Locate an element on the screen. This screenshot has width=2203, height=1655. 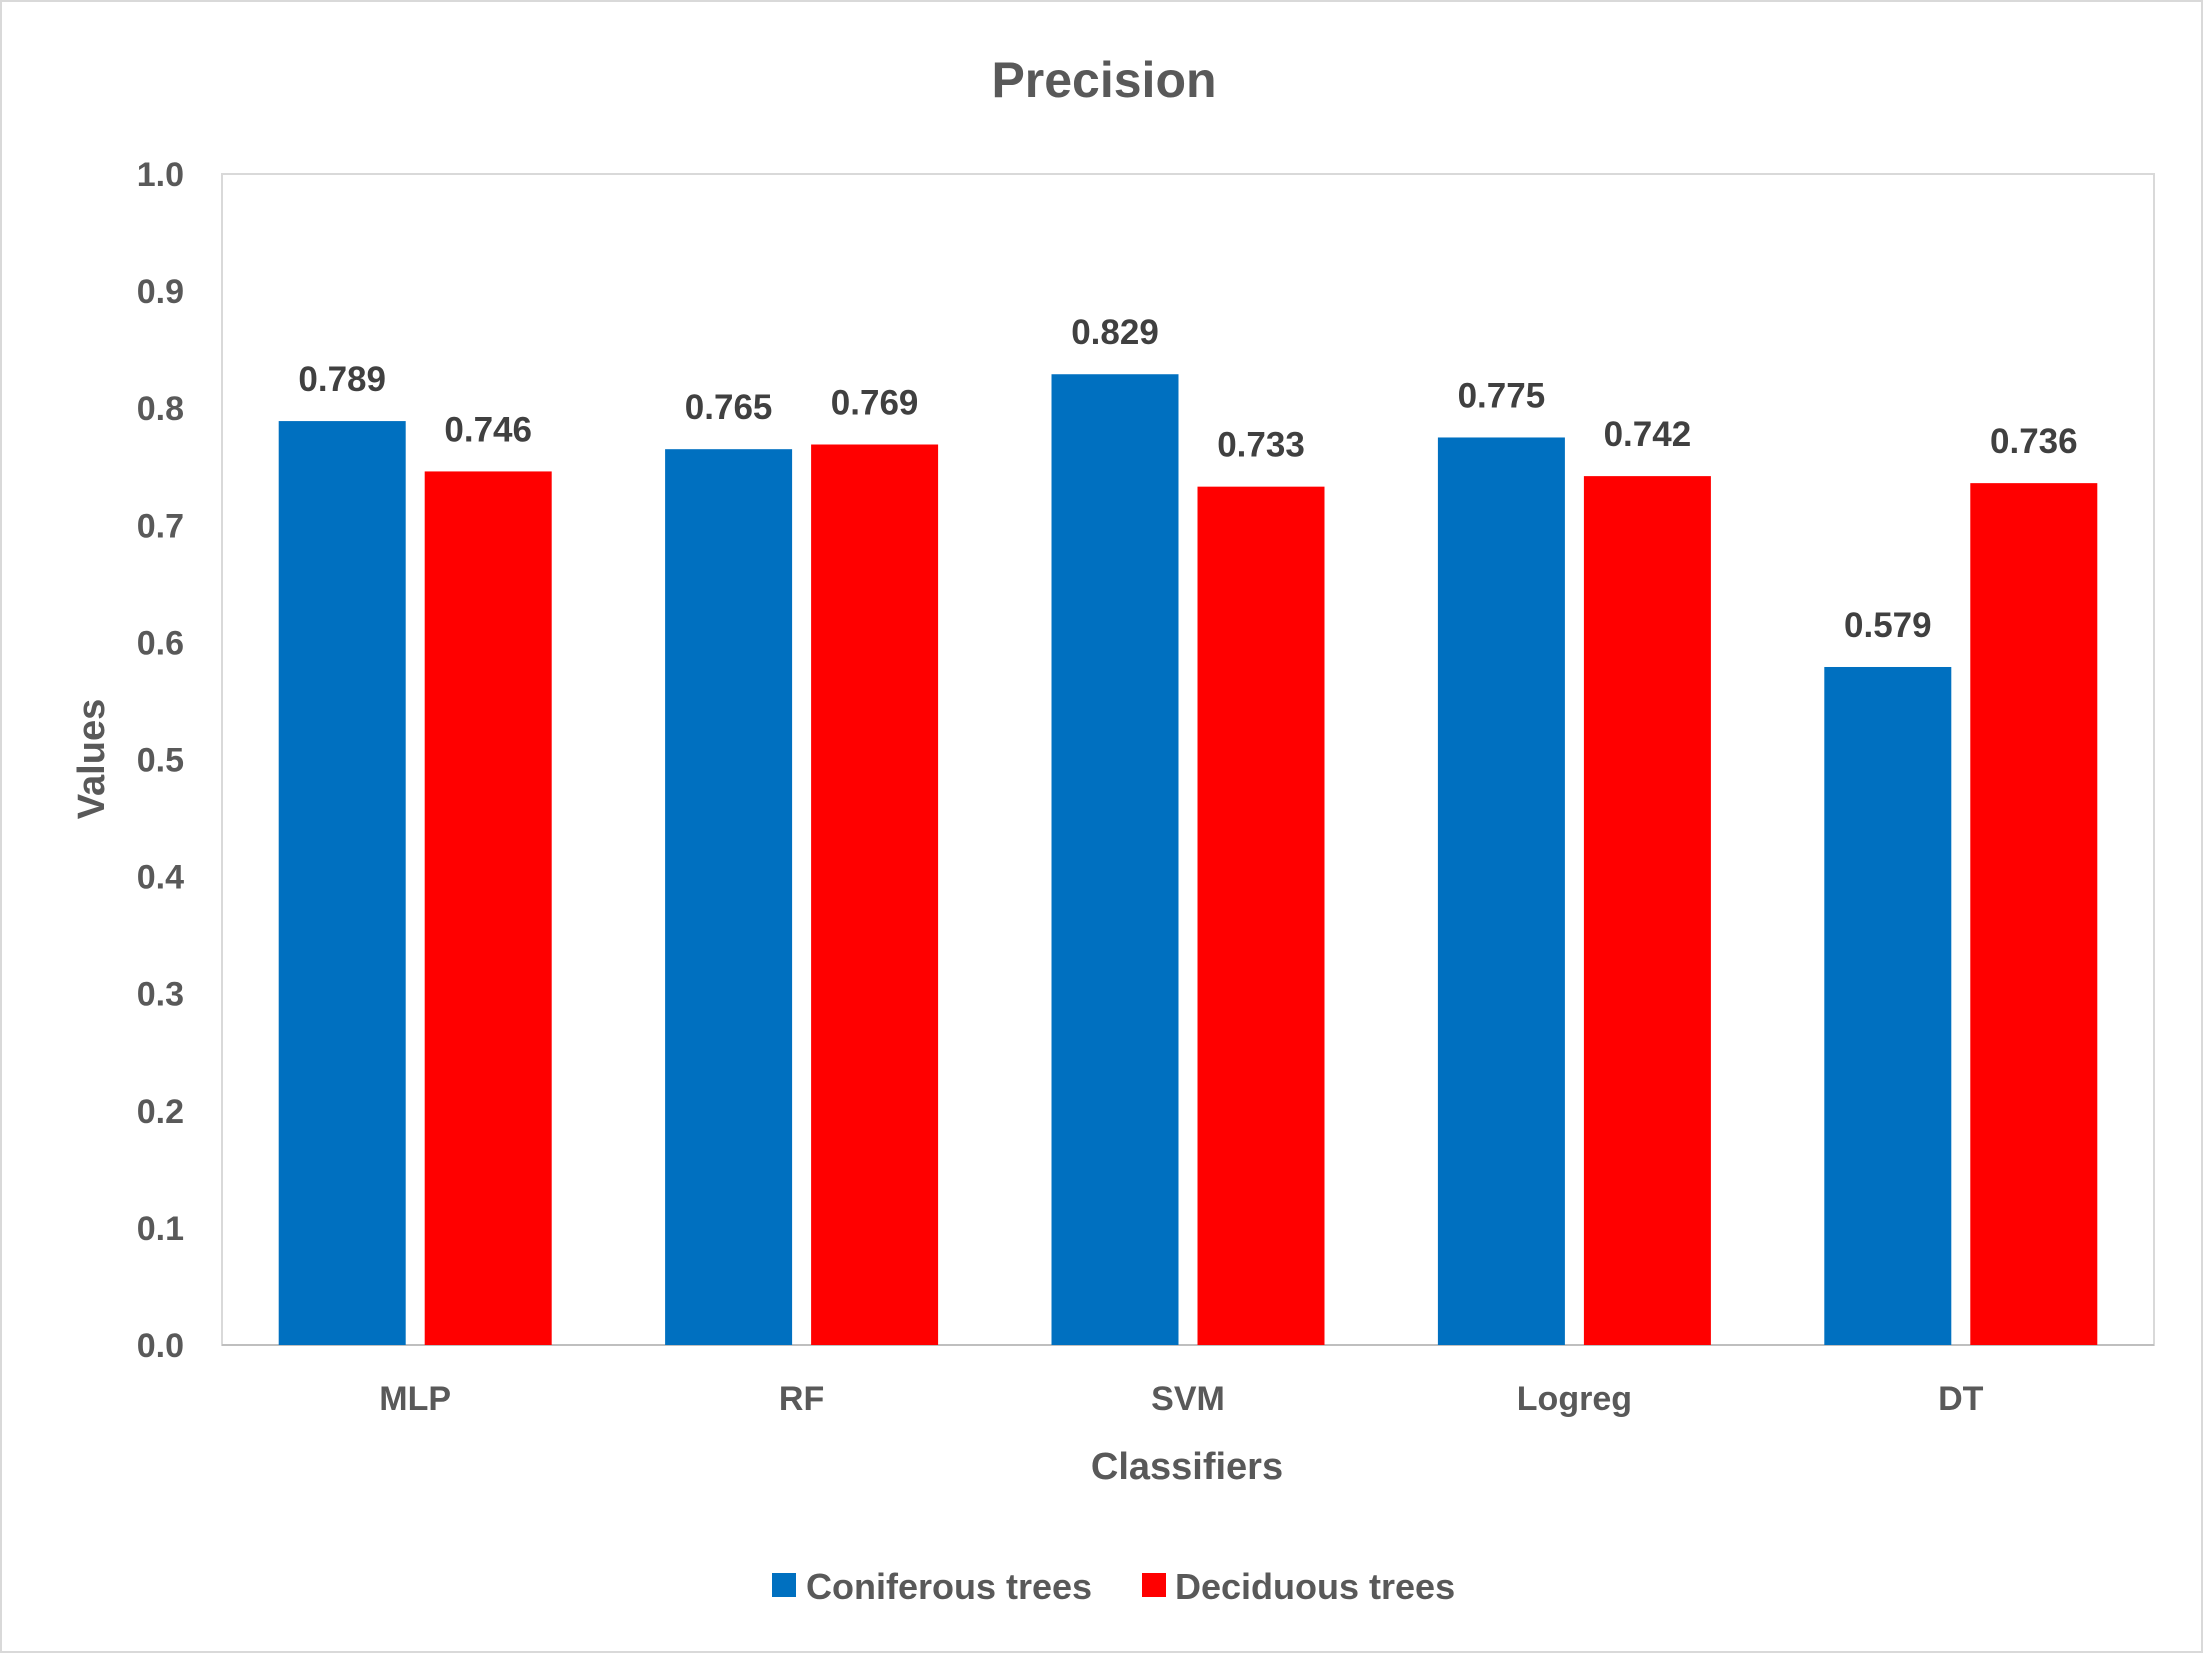
x-tick-label: RF is located at coordinates (801, 1399).